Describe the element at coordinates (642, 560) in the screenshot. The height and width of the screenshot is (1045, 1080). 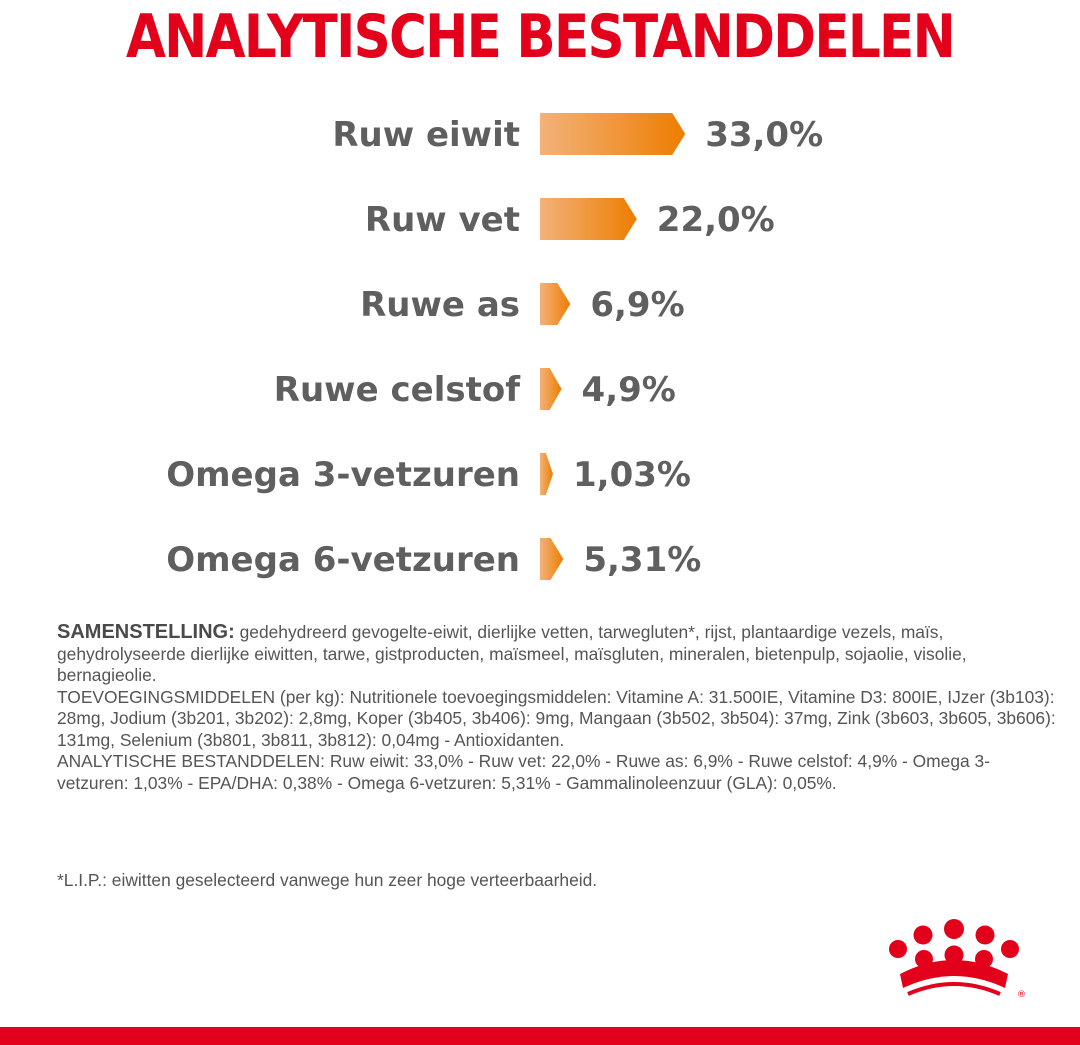
I see `value-label: 5,31%` at that location.